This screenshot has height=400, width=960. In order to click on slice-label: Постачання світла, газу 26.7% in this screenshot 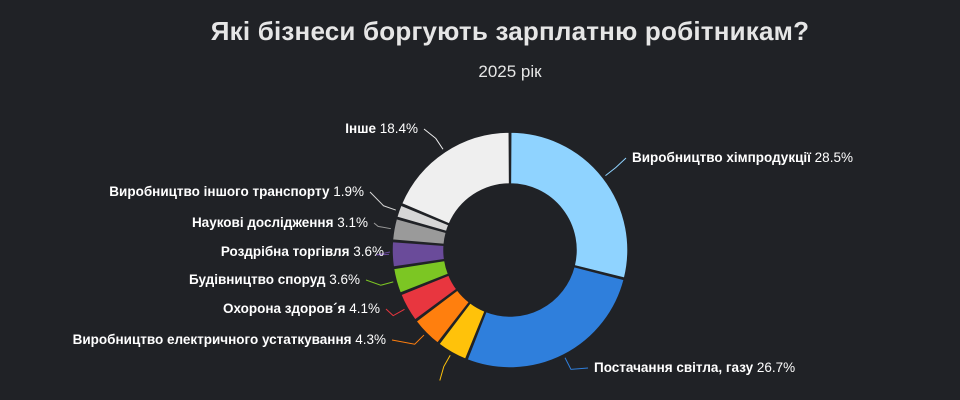, I will do `click(694, 367)`.